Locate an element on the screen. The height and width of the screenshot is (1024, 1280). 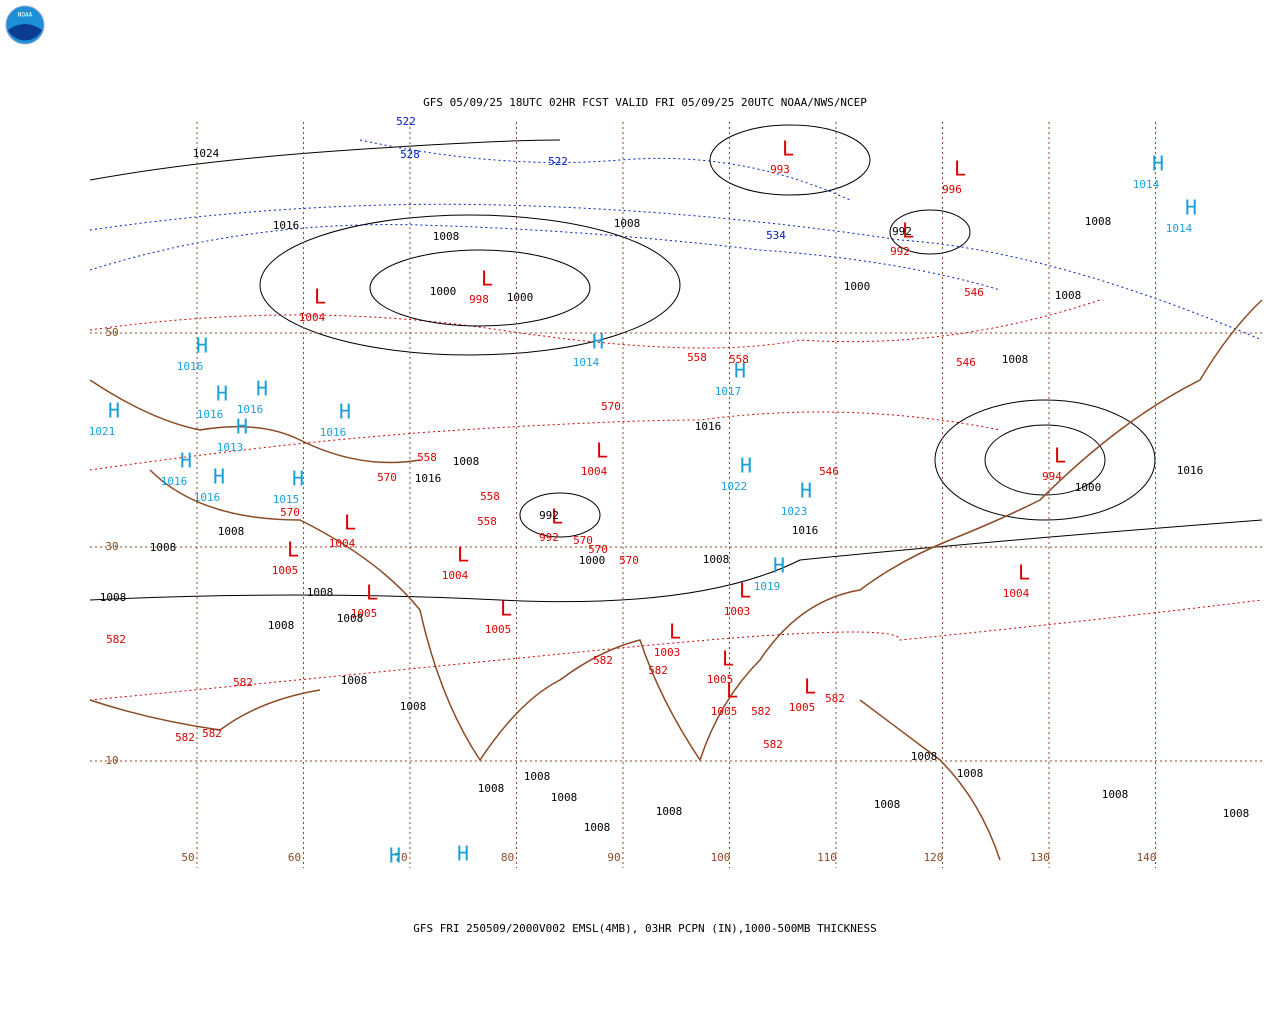
lat-label: 10 is located at coordinates (111, 760).